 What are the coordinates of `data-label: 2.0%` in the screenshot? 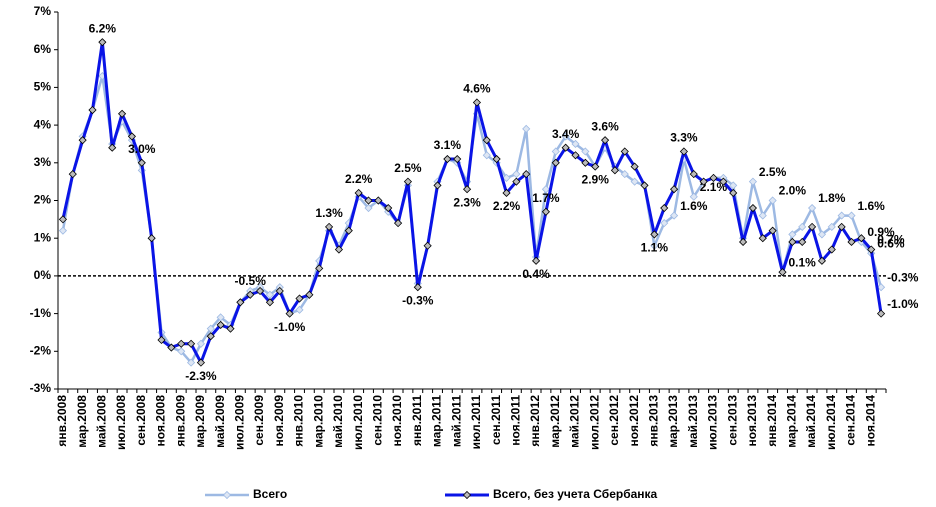 It's located at (793, 191).